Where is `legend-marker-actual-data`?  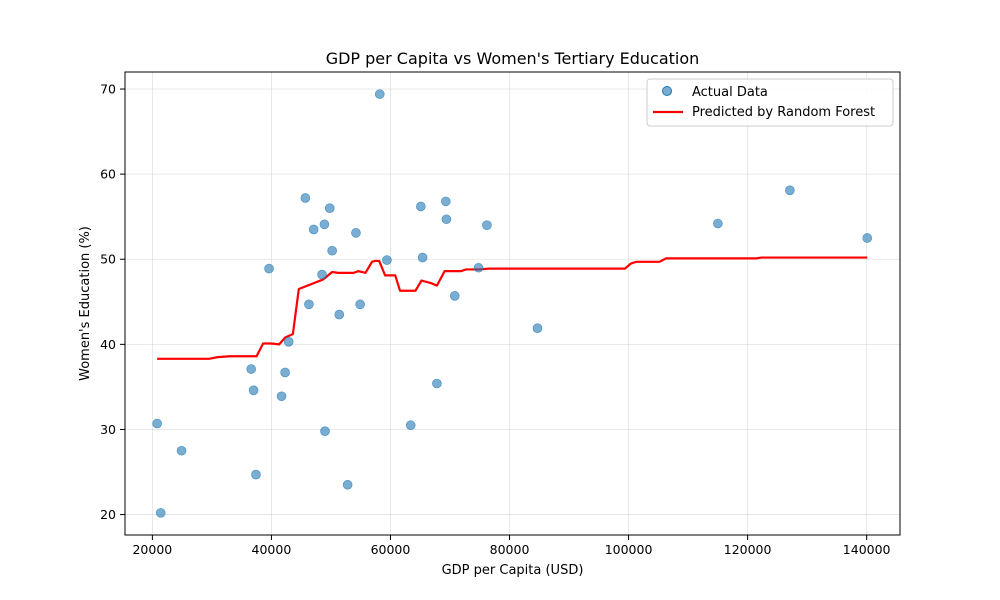 legend-marker-actual-data is located at coordinates (667, 91).